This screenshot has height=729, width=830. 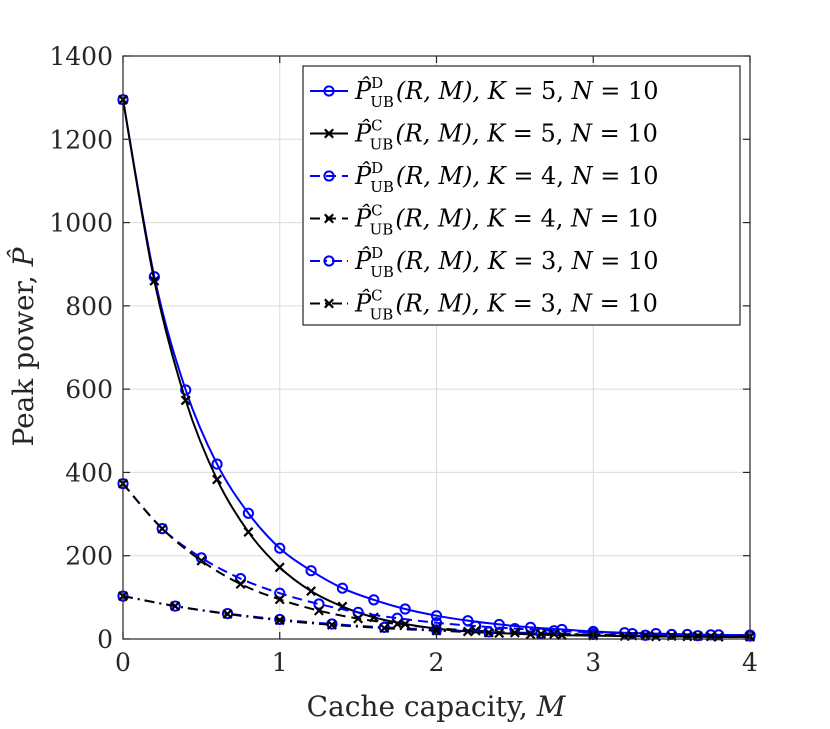 I want to click on legend-entry-1: P̂D UB(R, M), K = 5, N = 10, so click(x=484, y=92).